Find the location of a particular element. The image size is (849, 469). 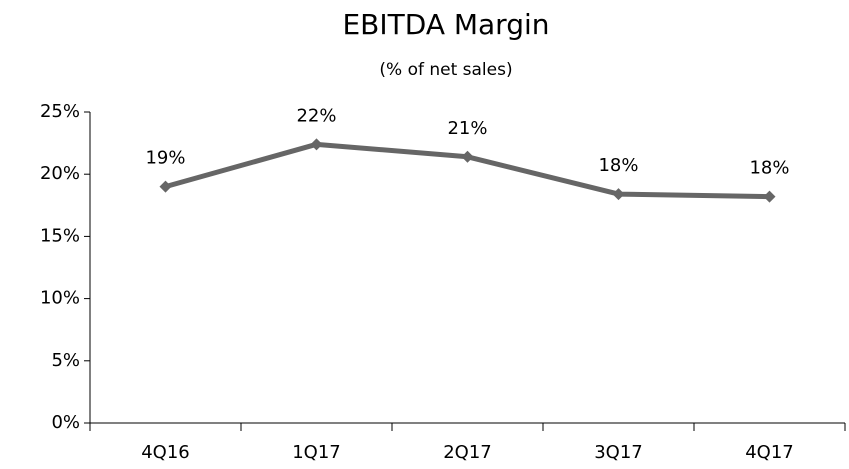

x-tick-label: 4Q16 is located at coordinates (165, 452).